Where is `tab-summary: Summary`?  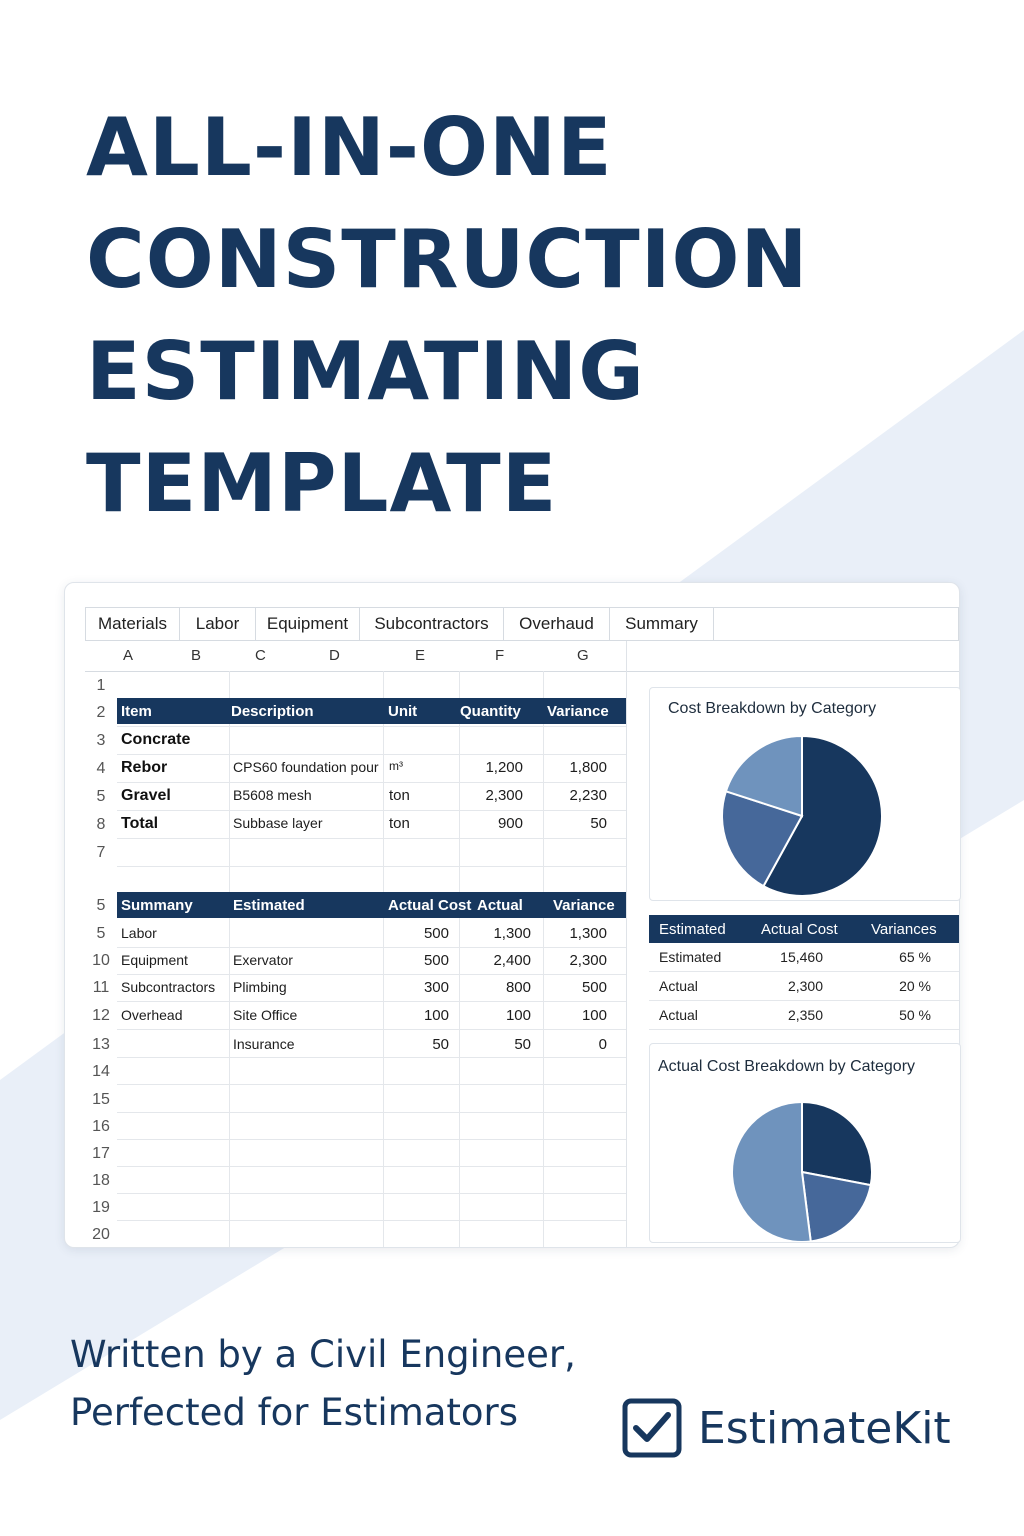
tab-summary: Summary is located at coordinates (662, 624).